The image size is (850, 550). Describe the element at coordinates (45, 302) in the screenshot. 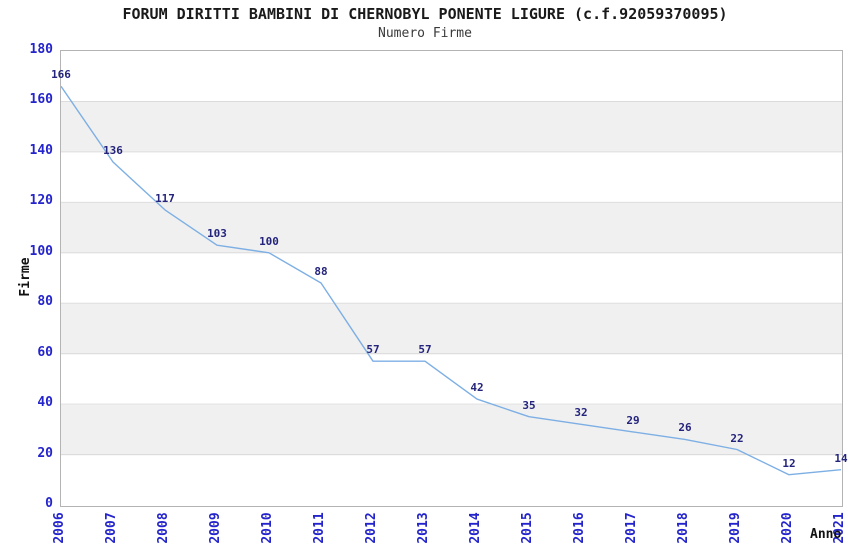

I see `y-tick-label: 80` at that location.